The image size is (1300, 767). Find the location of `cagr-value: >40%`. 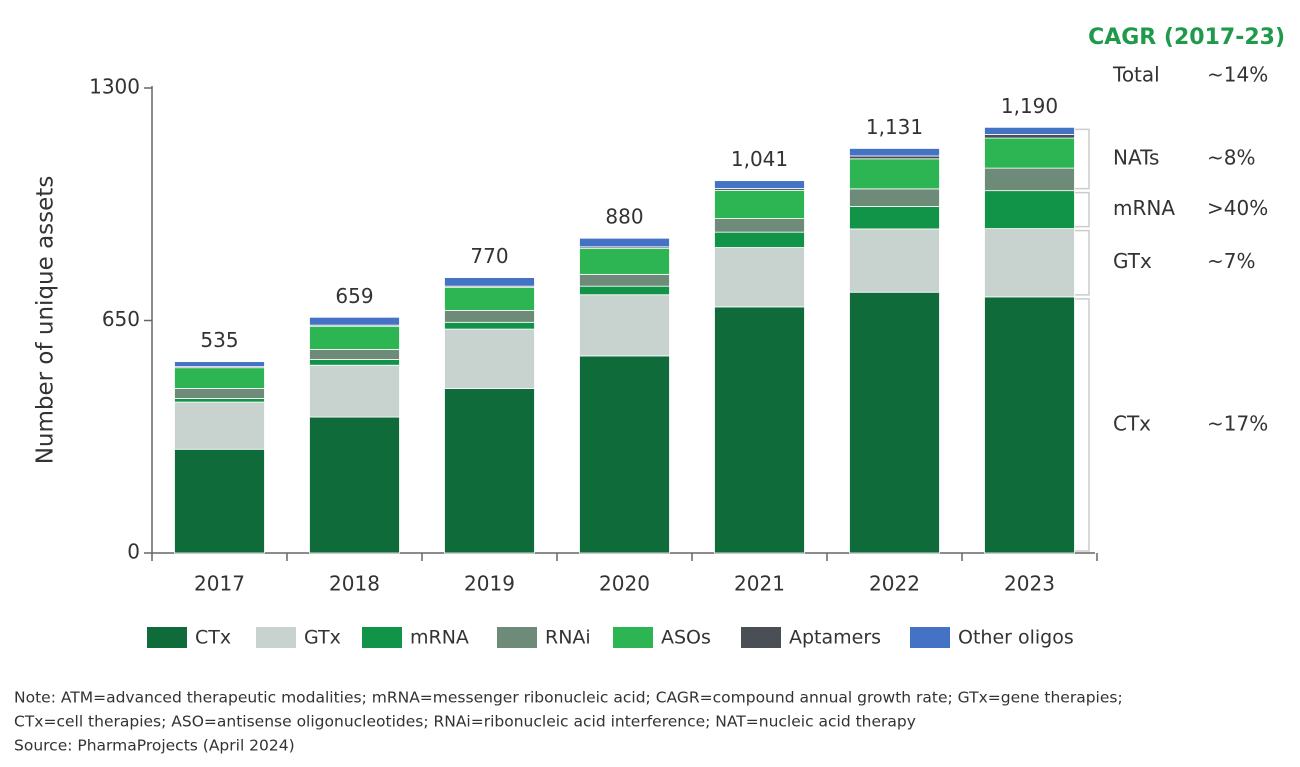

cagr-value: >40% is located at coordinates (1237, 208).